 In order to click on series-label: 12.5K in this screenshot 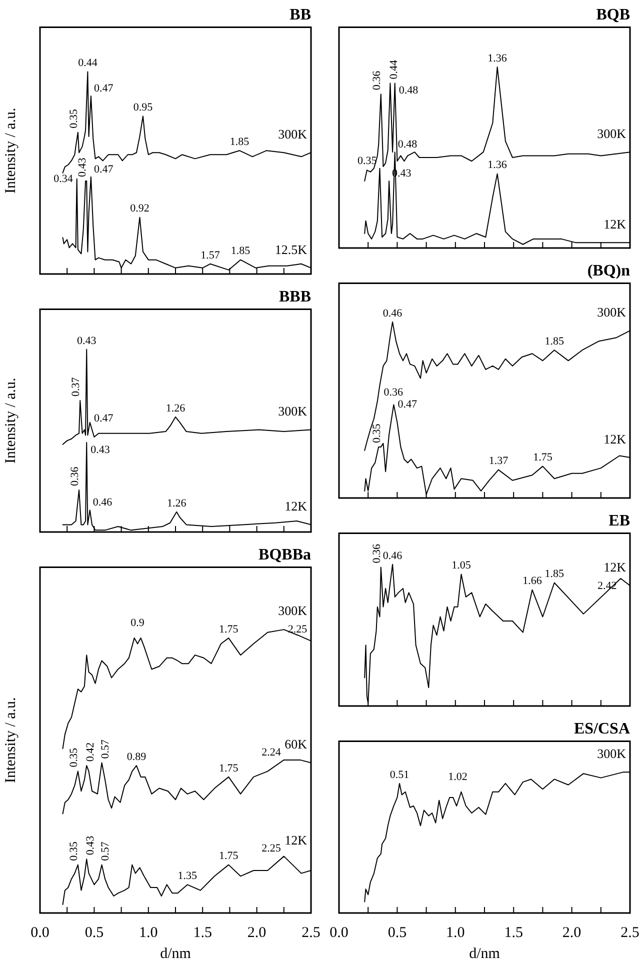, I will do `click(291, 249)`.